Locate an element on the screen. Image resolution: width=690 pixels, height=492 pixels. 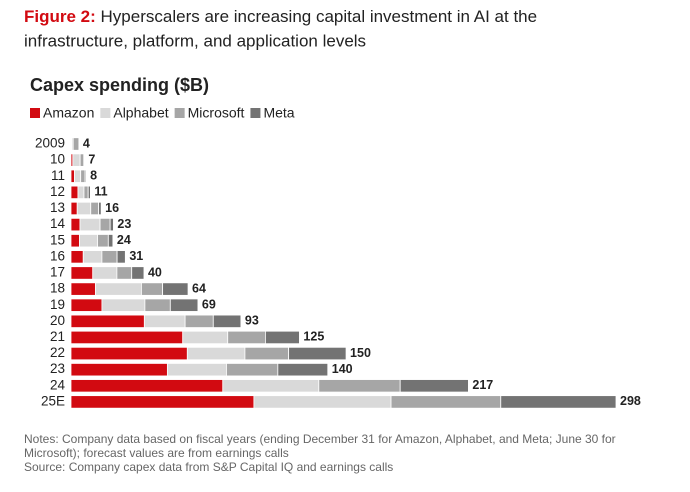
legend-label: Amazon is located at coordinates (68, 113).